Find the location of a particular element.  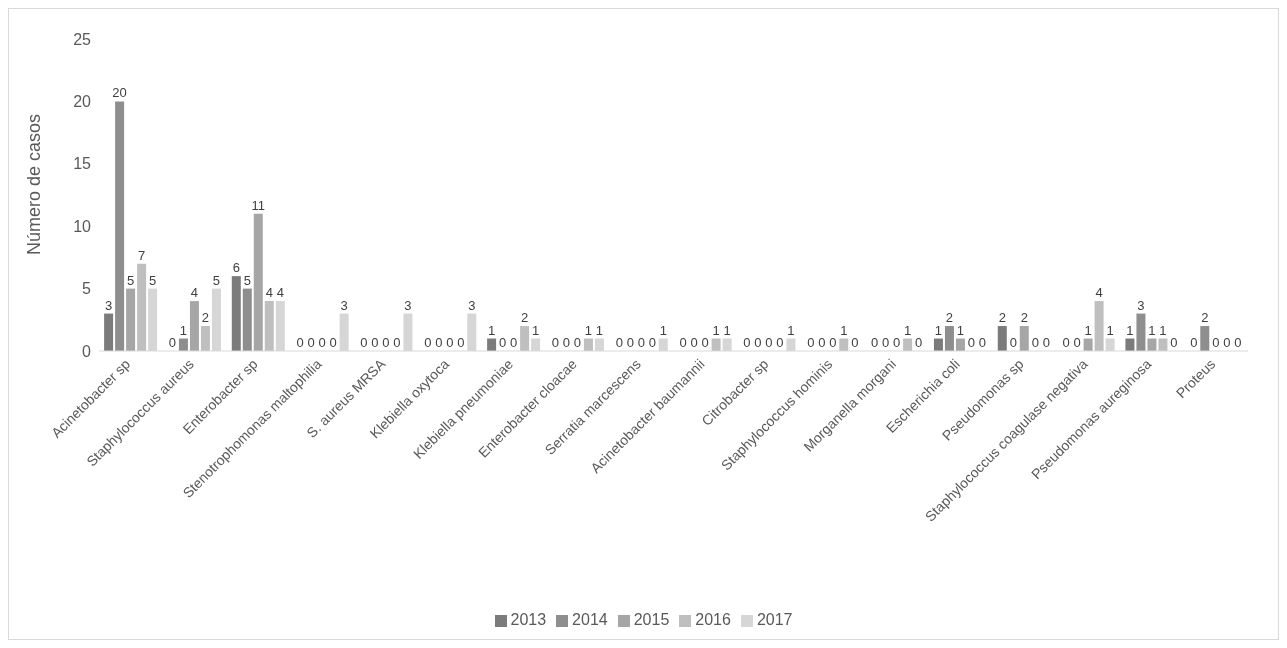

y-tick-label: 25 is located at coordinates (82, 39).